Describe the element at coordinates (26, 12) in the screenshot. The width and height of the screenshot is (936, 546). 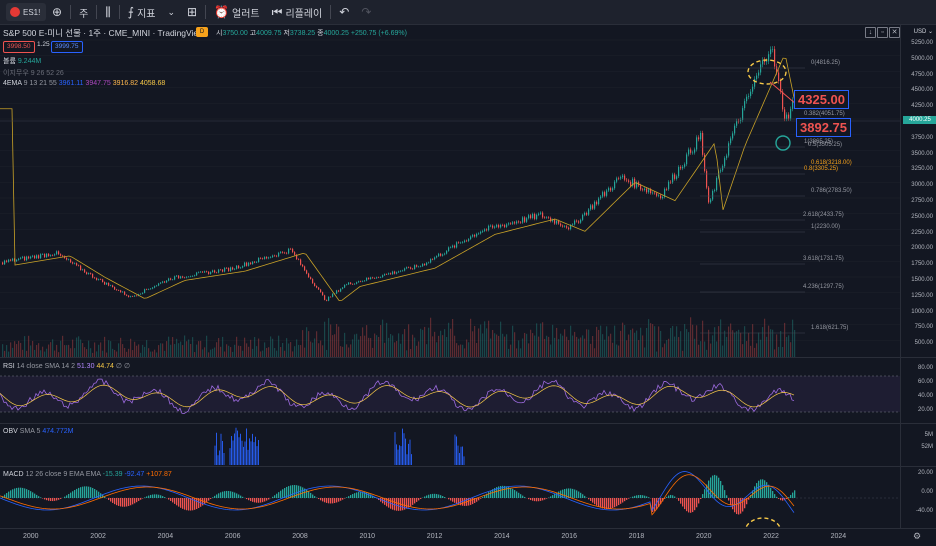
I see `symbol-search-button: ES1!` at that location.